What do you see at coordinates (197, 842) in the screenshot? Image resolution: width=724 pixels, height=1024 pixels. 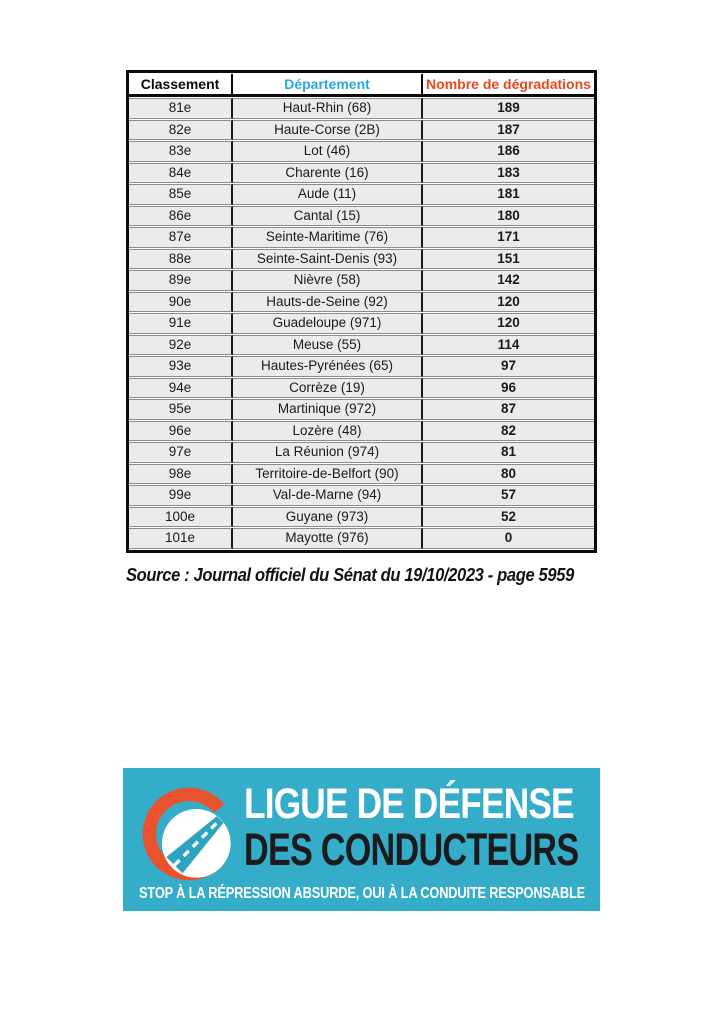 I see `road-centerline` at bounding box center [197, 842].